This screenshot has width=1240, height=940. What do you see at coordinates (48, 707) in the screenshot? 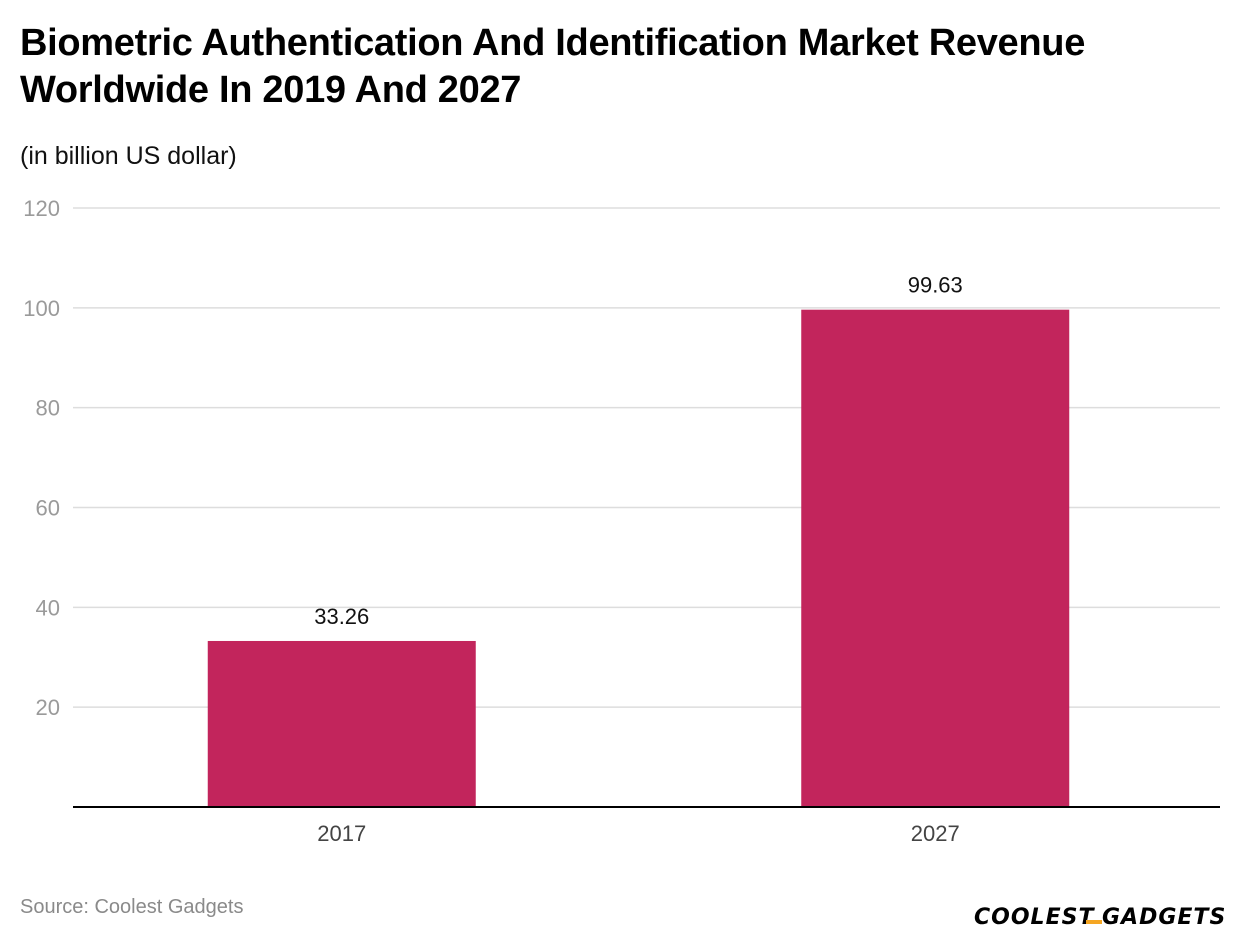
I see `y-tick-label: 20` at bounding box center [48, 707].